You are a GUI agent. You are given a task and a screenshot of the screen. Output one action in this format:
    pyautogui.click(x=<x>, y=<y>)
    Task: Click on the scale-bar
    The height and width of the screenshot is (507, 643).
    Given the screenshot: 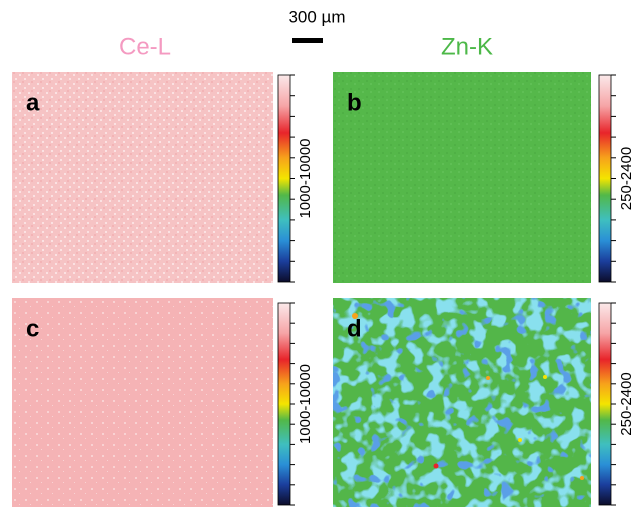 What is the action you would take?
    pyautogui.click(x=307, y=40)
    